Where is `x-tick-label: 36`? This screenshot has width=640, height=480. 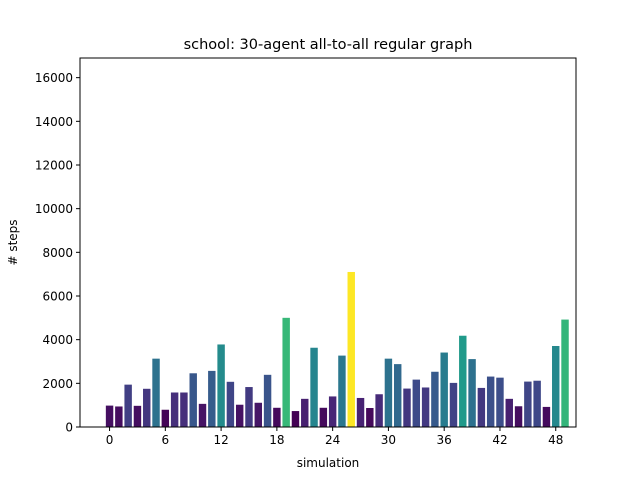
x-tick-label: 36 is located at coordinates (444, 440).